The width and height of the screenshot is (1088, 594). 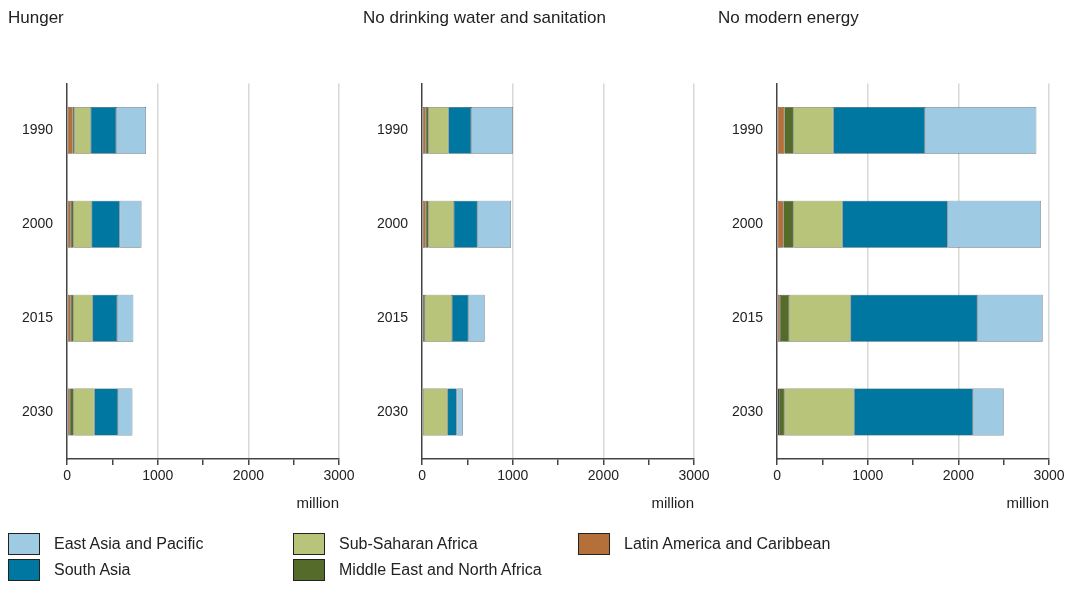 What do you see at coordinates (484, 17) in the screenshot?
I see `chart-title: No drinking water and sanitation` at bounding box center [484, 17].